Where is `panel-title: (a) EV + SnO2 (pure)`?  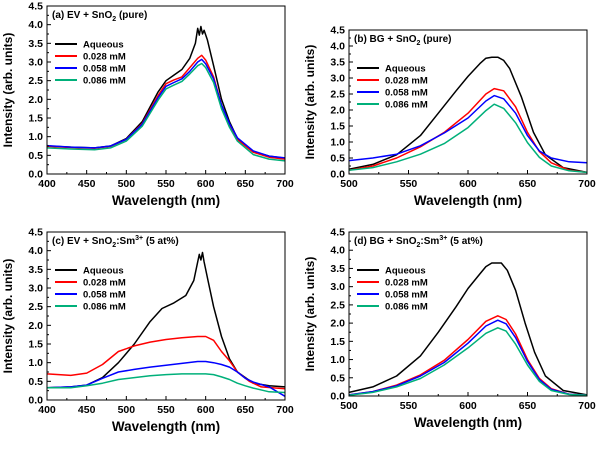
panel-title: (a) EV + SnO2 (pure) is located at coordinates (99, 16).